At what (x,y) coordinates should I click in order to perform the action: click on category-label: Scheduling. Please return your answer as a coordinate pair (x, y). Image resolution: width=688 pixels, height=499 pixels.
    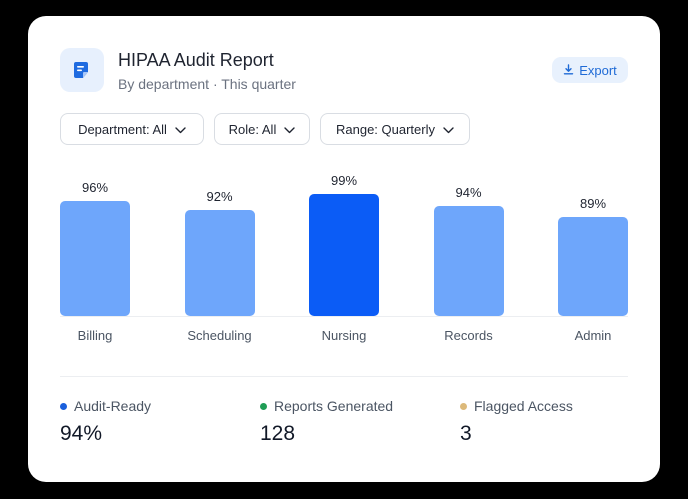
    Looking at the image, I should click on (219, 335).